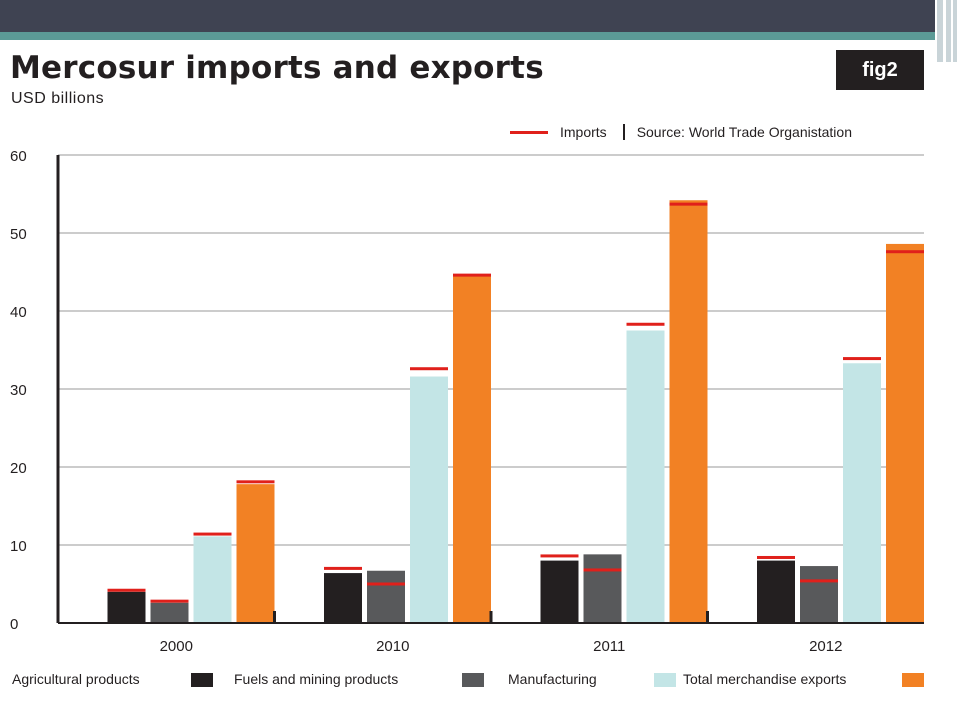 Image resolution: width=960 pixels, height=720 pixels. Describe the element at coordinates (744, 132) in the screenshot. I see `source-note: Source: World Trade Organistation` at that location.